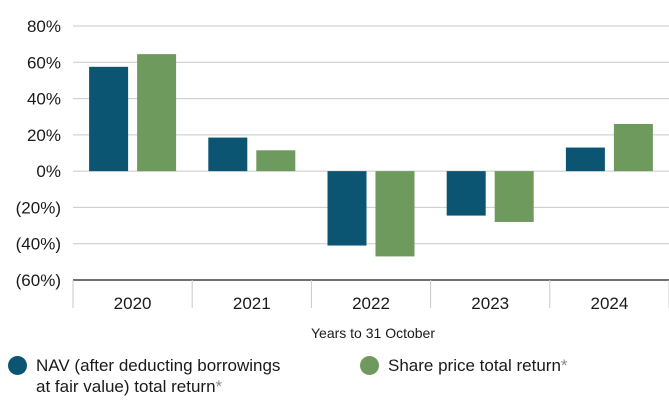 The image size is (669, 400). I want to click on legend-label-share-price: Share price total return*, so click(478, 365).